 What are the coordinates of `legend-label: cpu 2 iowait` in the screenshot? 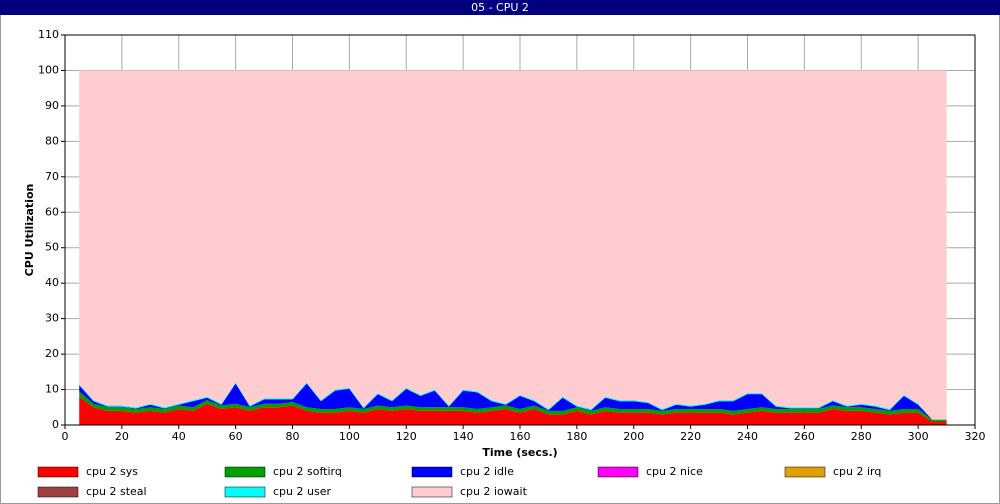 It's located at (494, 491).